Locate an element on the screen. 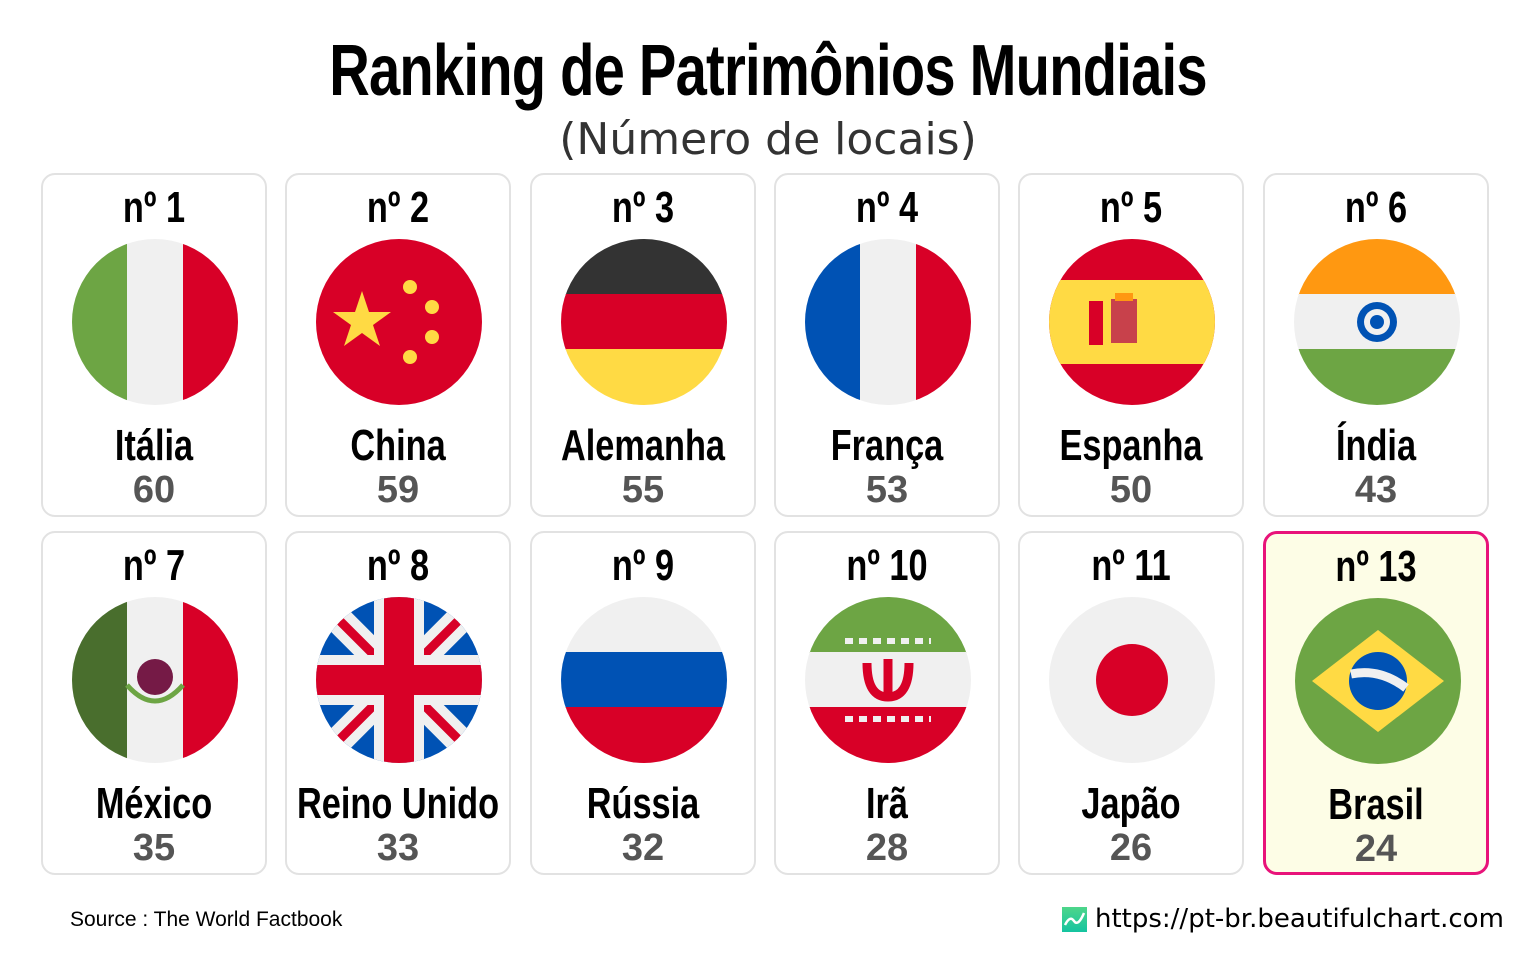 The height and width of the screenshot is (960, 1536). site-count: 53 is located at coordinates (887, 490).